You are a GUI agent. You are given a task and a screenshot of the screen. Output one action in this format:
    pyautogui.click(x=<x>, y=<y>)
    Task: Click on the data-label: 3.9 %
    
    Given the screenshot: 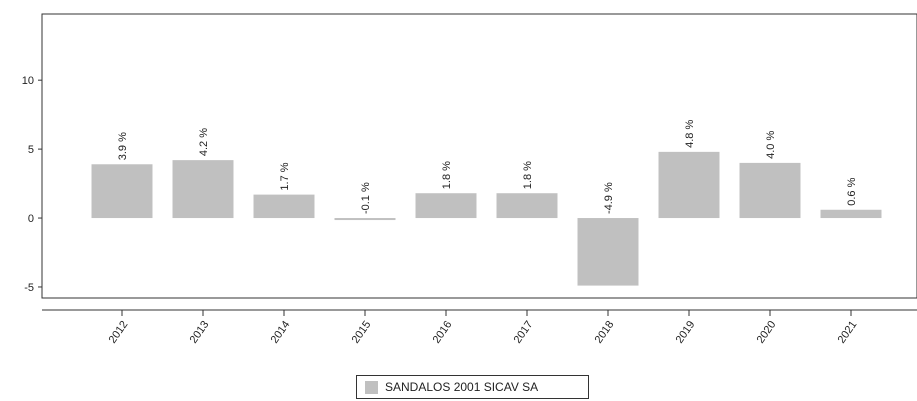 What is the action you would take?
    pyautogui.click(x=123, y=146)
    